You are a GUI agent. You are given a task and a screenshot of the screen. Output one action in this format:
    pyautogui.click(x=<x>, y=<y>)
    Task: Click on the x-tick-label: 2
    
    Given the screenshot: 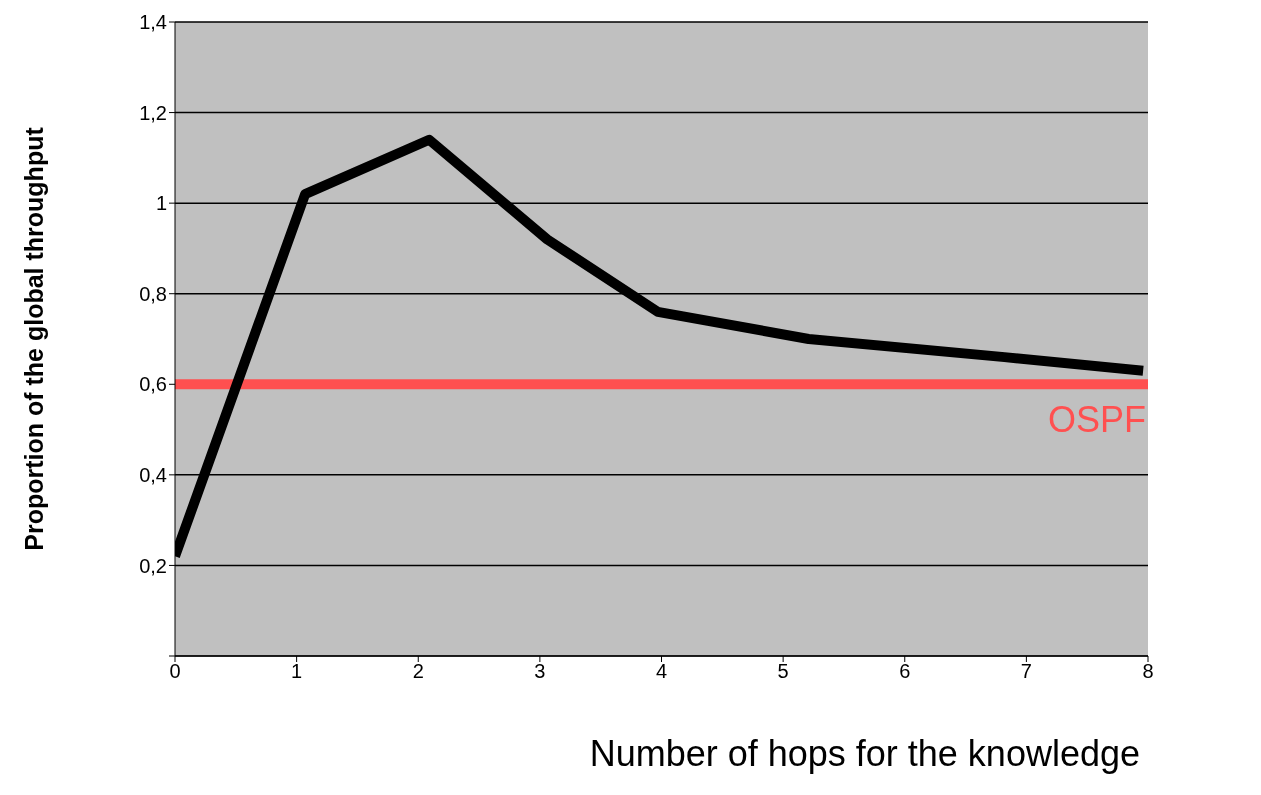 What is the action you would take?
    pyautogui.click(x=418, y=671)
    